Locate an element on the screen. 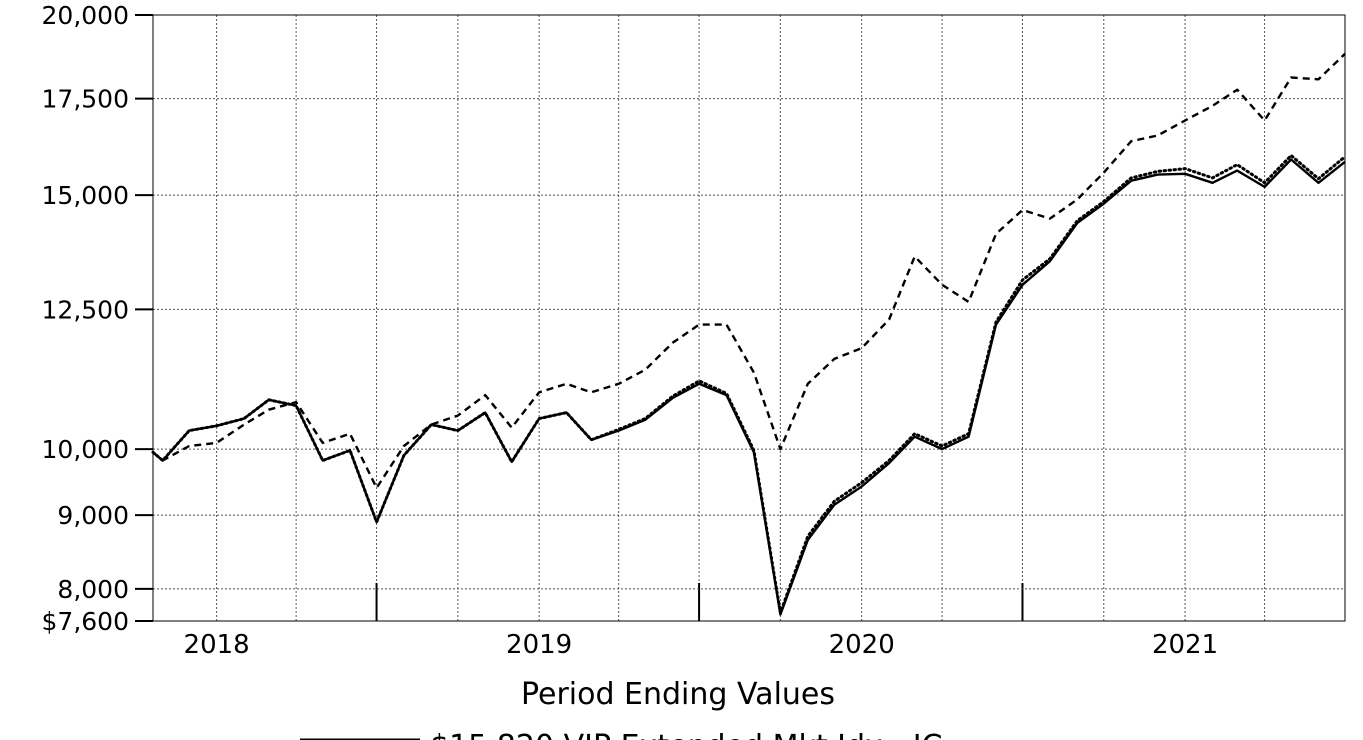  chart-title: Period Ending Values is located at coordinates (678, 694).